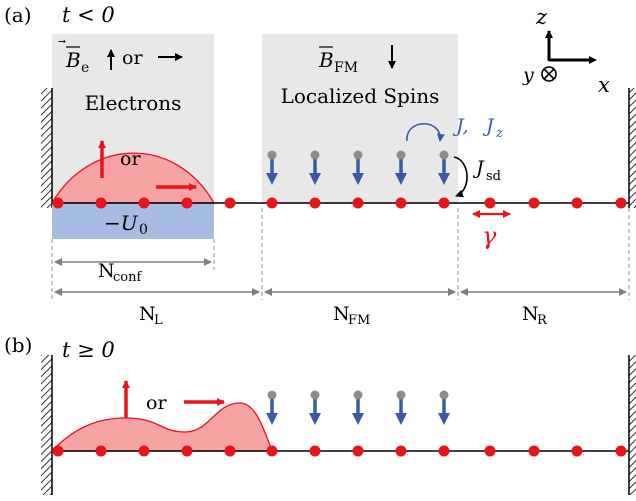 The image size is (636, 501). What do you see at coordinates (161, 427) in the screenshot?
I see `spreading-wave-packet` at bounding box center [161, 427].